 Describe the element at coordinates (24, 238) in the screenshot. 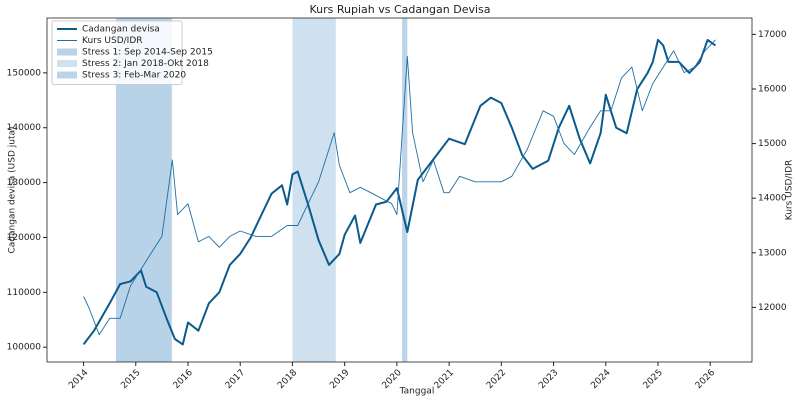

I see `y-tick-label: 120000` at that location.